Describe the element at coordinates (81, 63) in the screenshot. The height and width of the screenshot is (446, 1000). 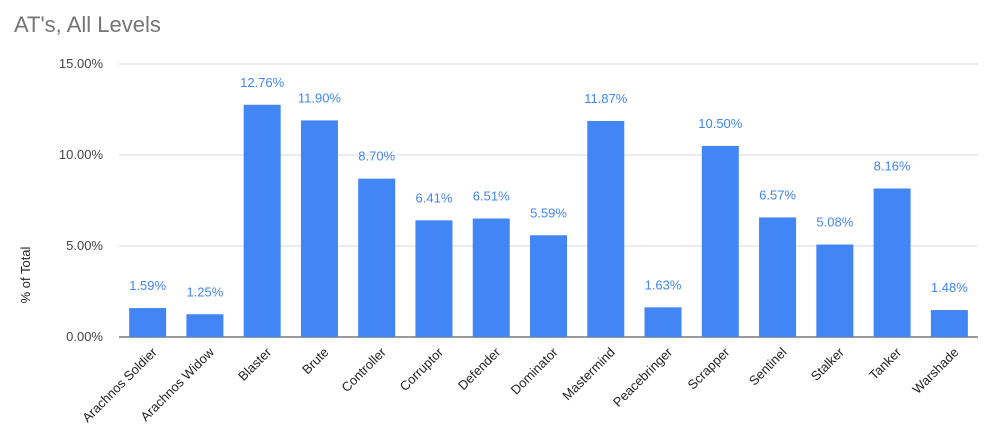
I see `y-tick-label: 15.00%` at that location.